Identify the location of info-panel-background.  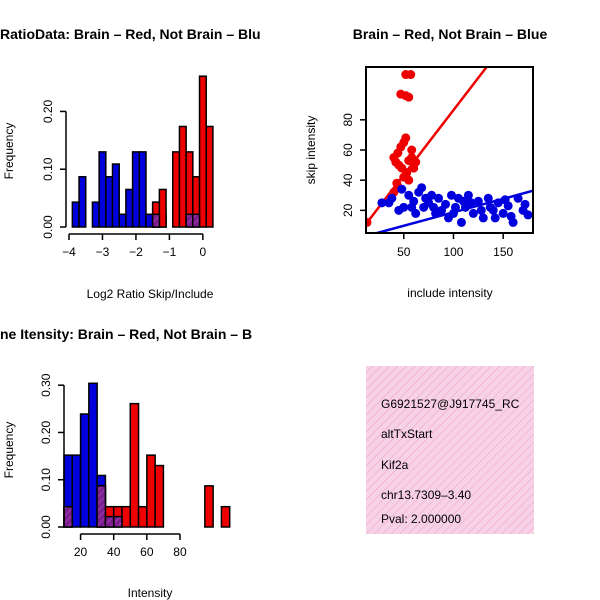
(450, 450).